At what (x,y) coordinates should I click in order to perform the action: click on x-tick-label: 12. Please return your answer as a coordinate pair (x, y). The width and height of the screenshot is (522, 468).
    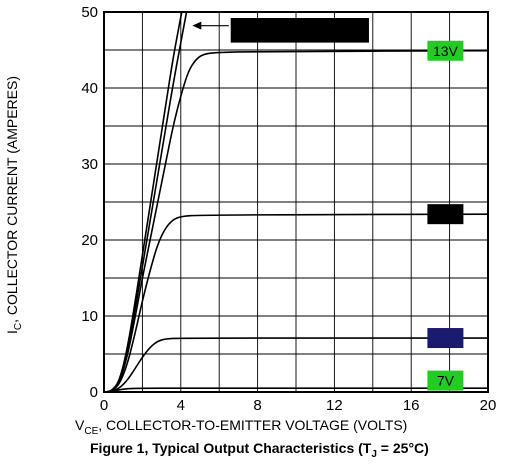
    Looking at the image, I should click on (334, 405).